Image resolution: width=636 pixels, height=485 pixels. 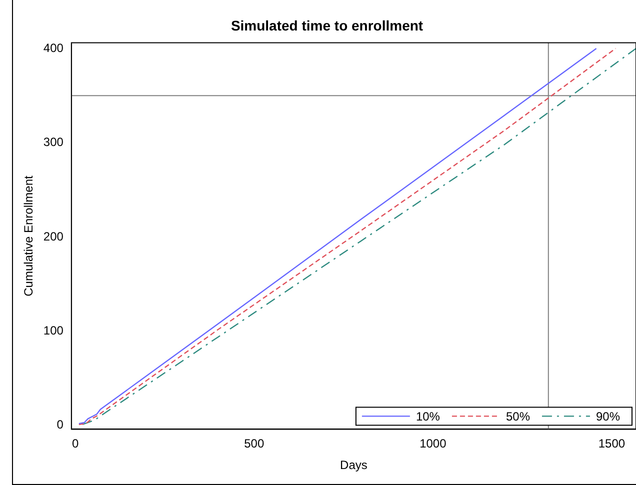 I want to click on legend-label: 90%, so click(x=608, y=417).